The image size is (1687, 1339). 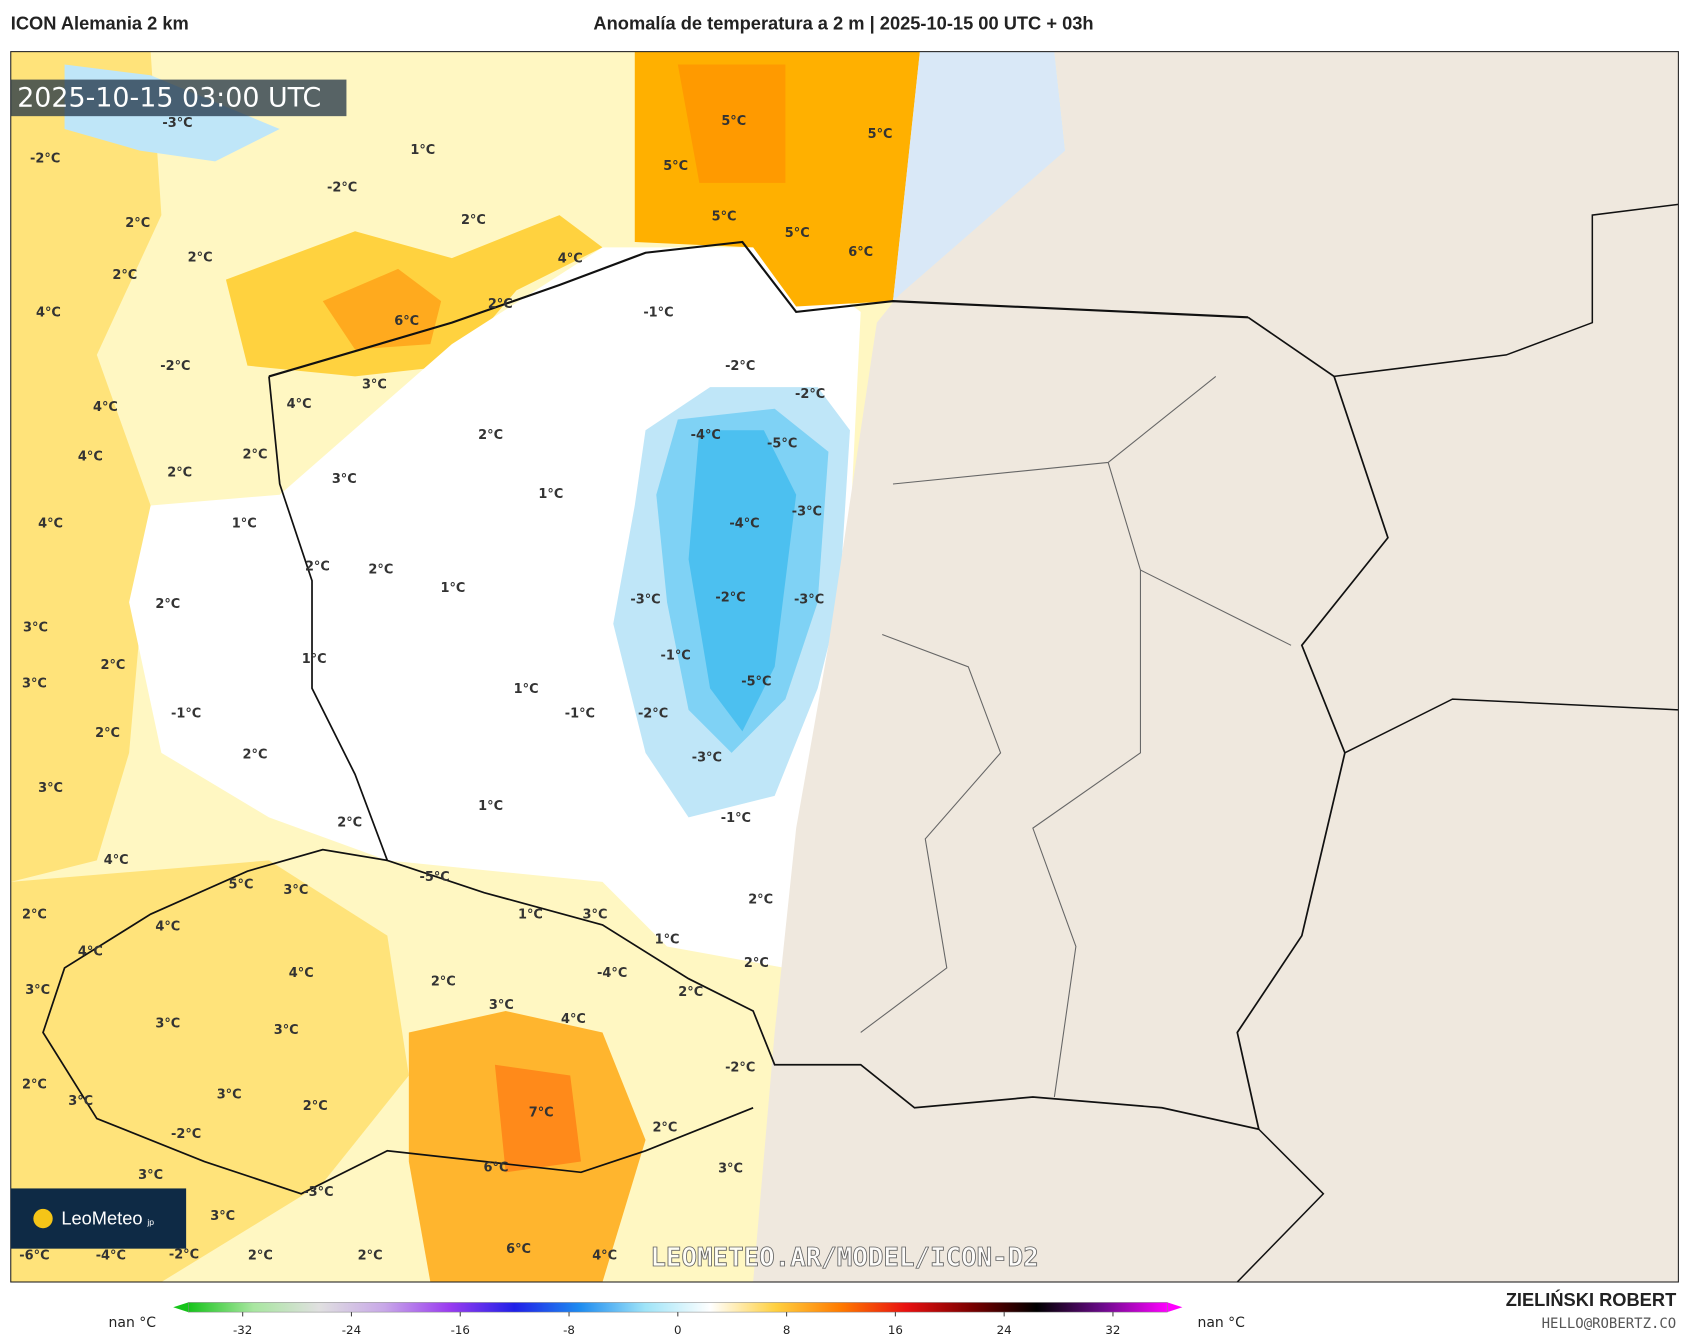 I want to click on colorbar-left-label: nan °C, so click(x=132, y=1323).